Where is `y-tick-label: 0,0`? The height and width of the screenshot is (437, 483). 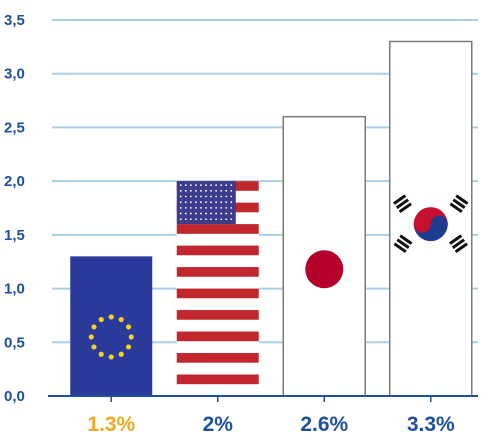
y-tick-label: 0,0 is located at coordinates (14, 396).